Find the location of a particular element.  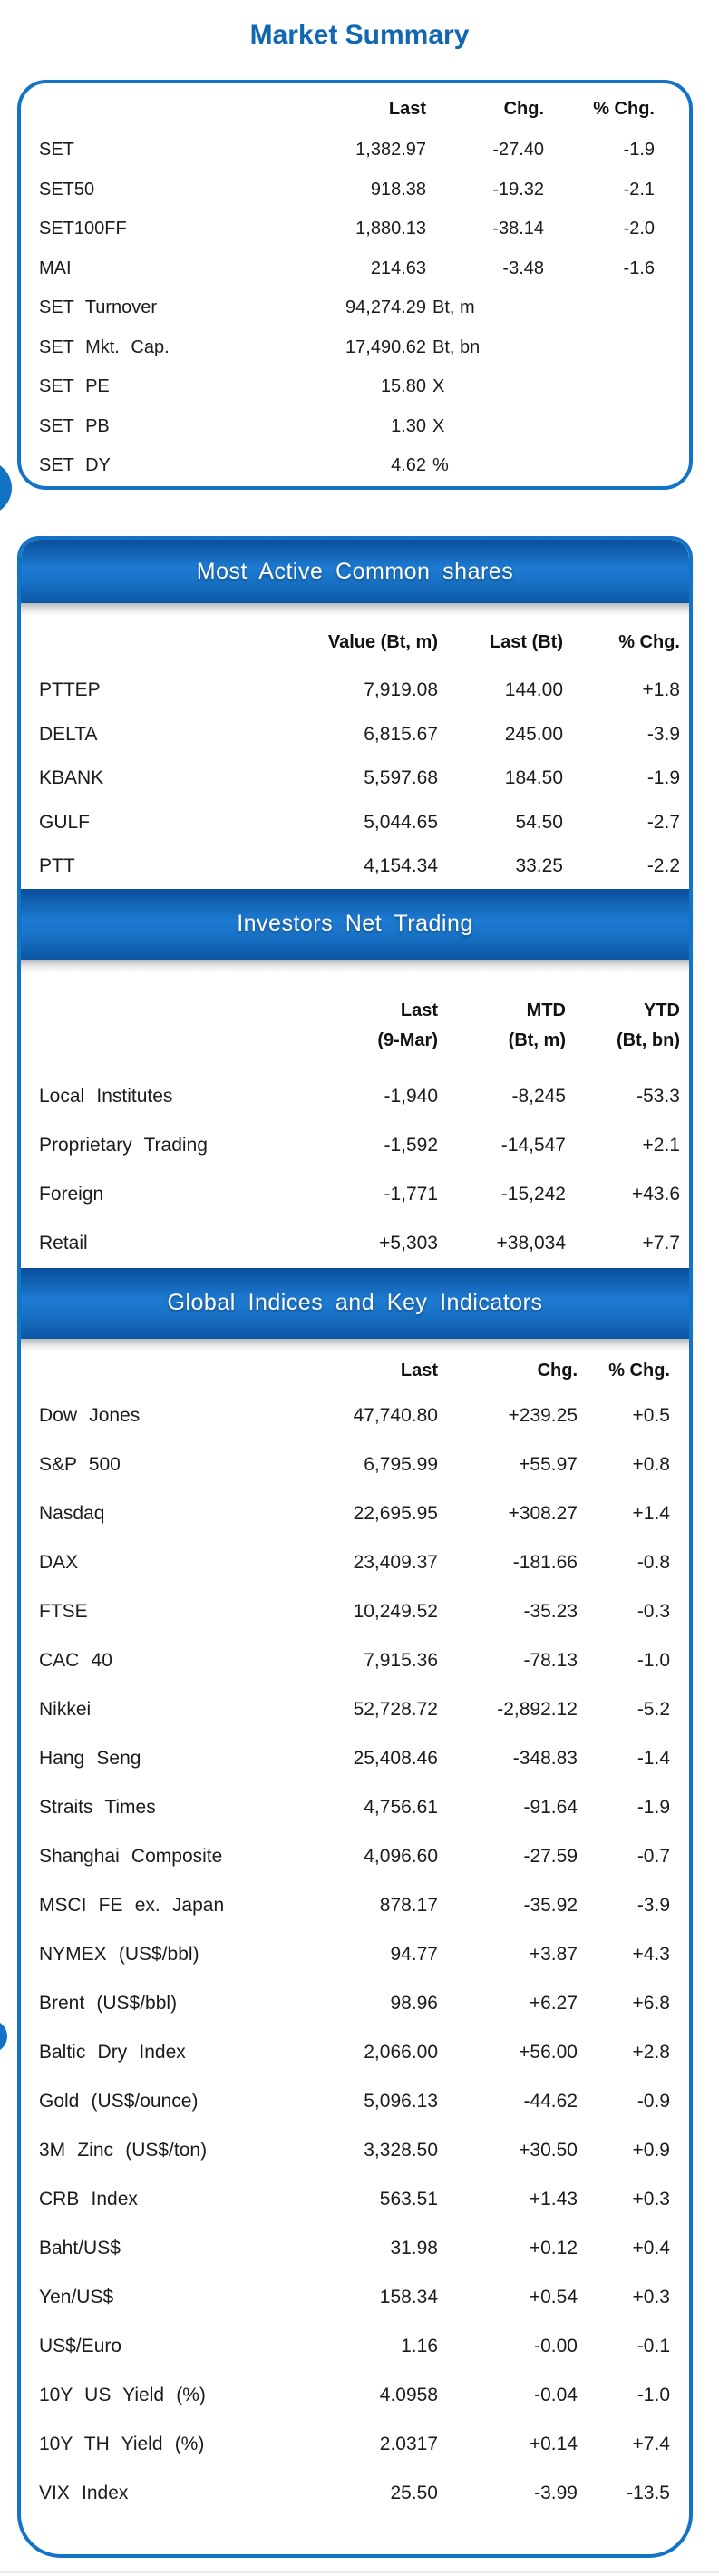

row-value: 3,328.50 is located at coordinates (401, 2150).